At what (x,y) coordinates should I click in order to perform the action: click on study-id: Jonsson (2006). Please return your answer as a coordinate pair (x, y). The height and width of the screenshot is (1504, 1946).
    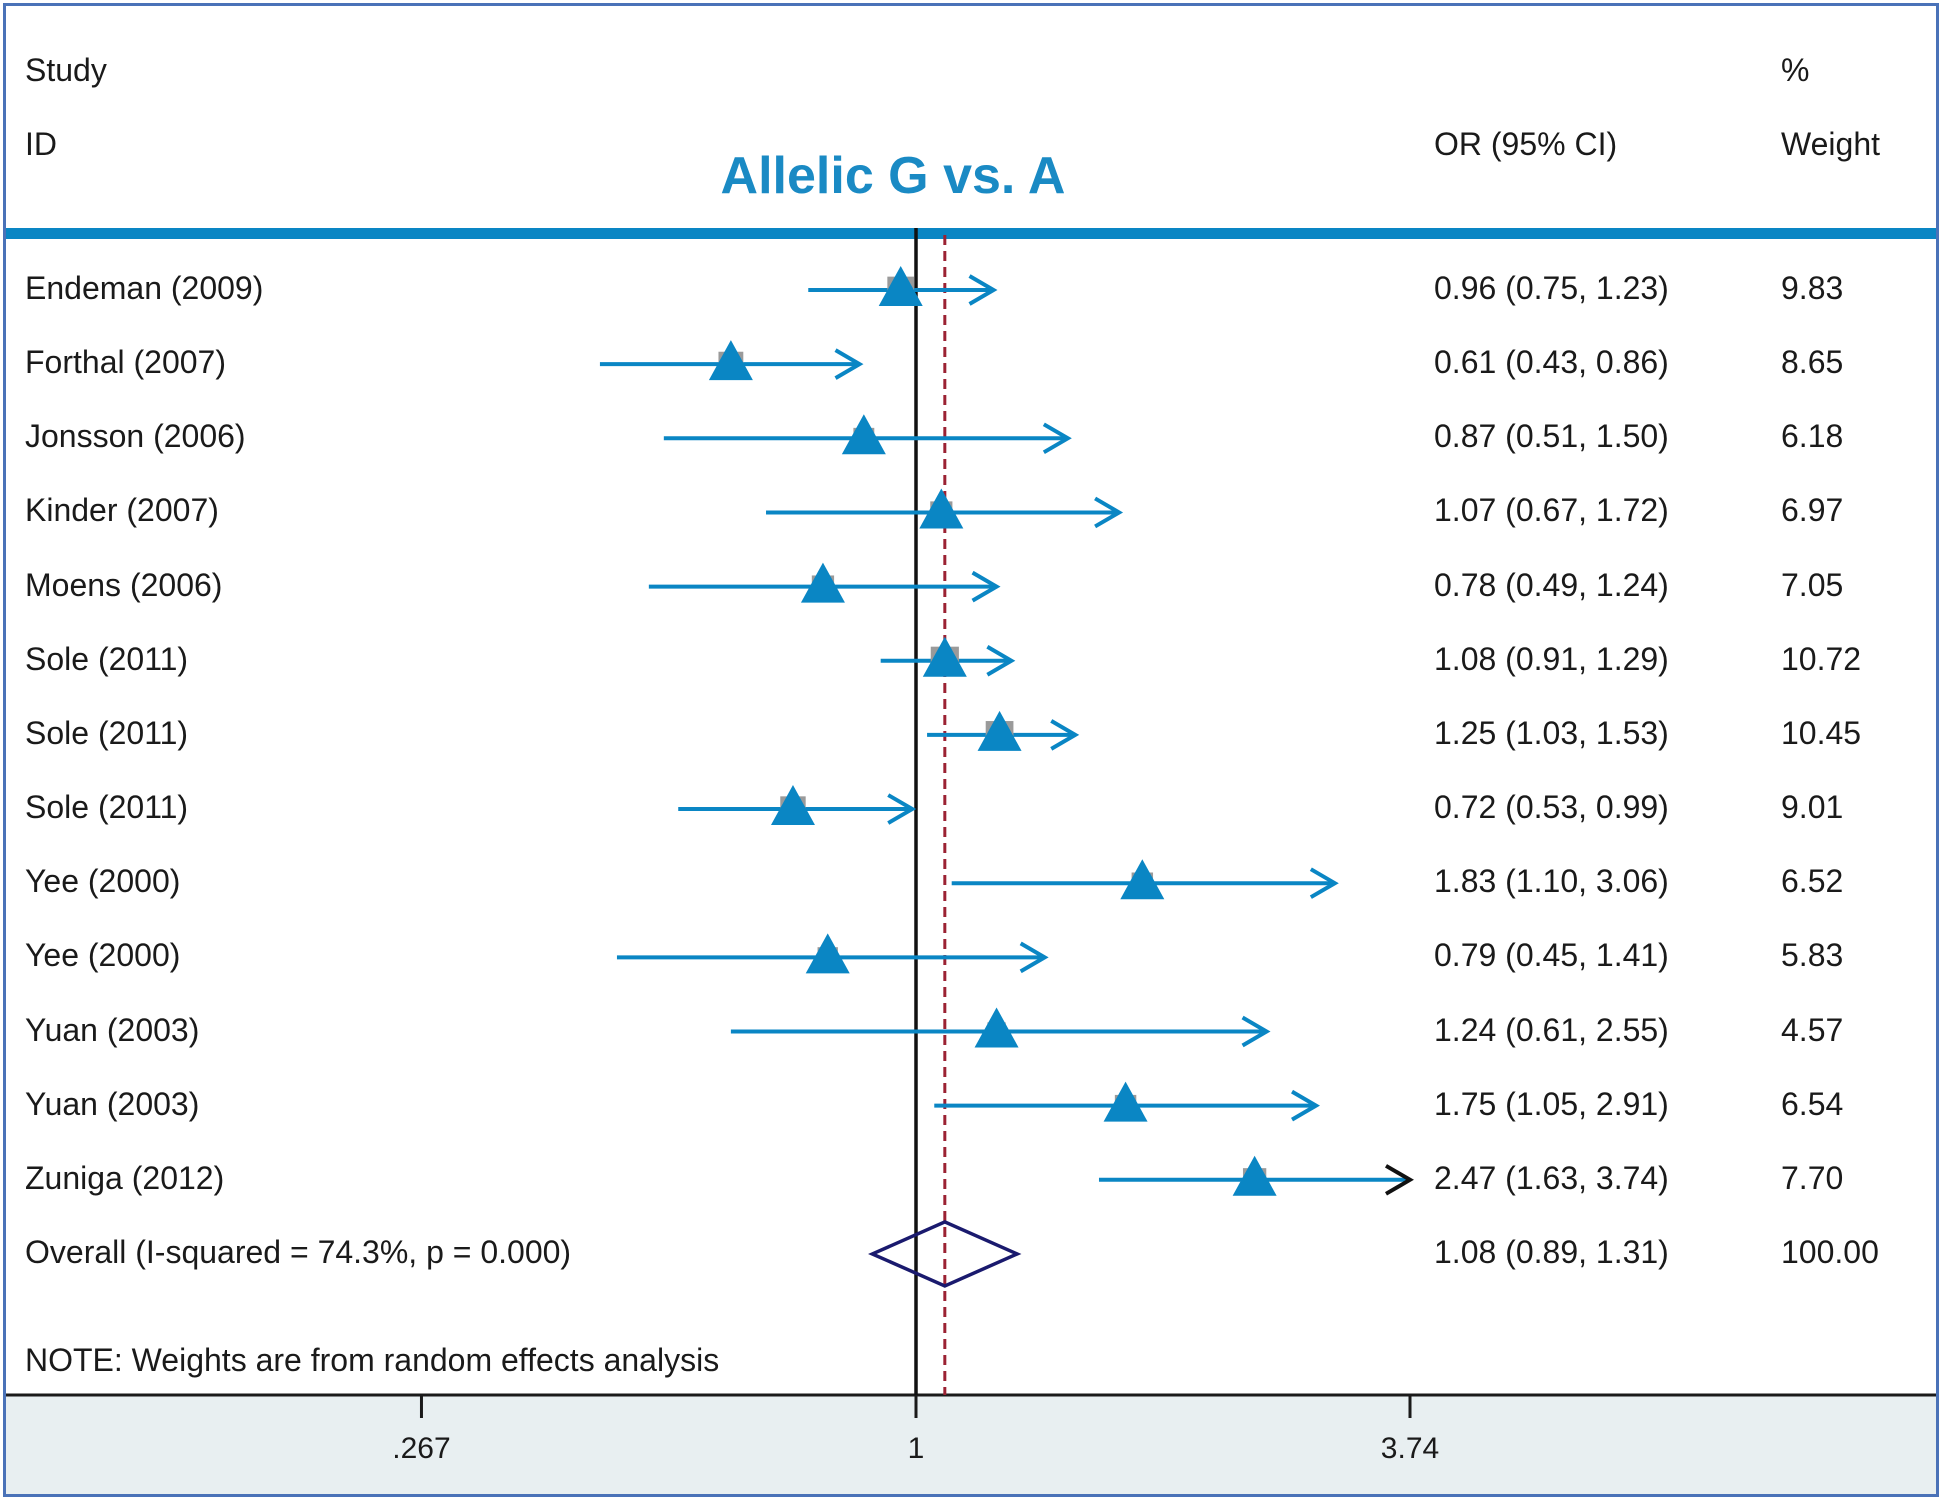
    Looking at the image, I should click on (135, 436).